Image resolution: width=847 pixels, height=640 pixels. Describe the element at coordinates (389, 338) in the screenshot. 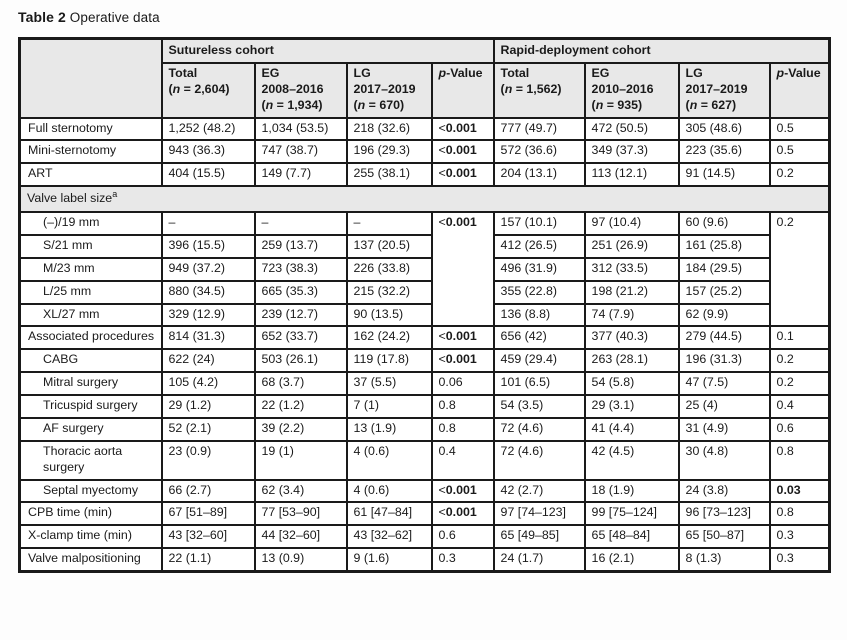

I see `data-cell: 162 (24.2)` at that location.